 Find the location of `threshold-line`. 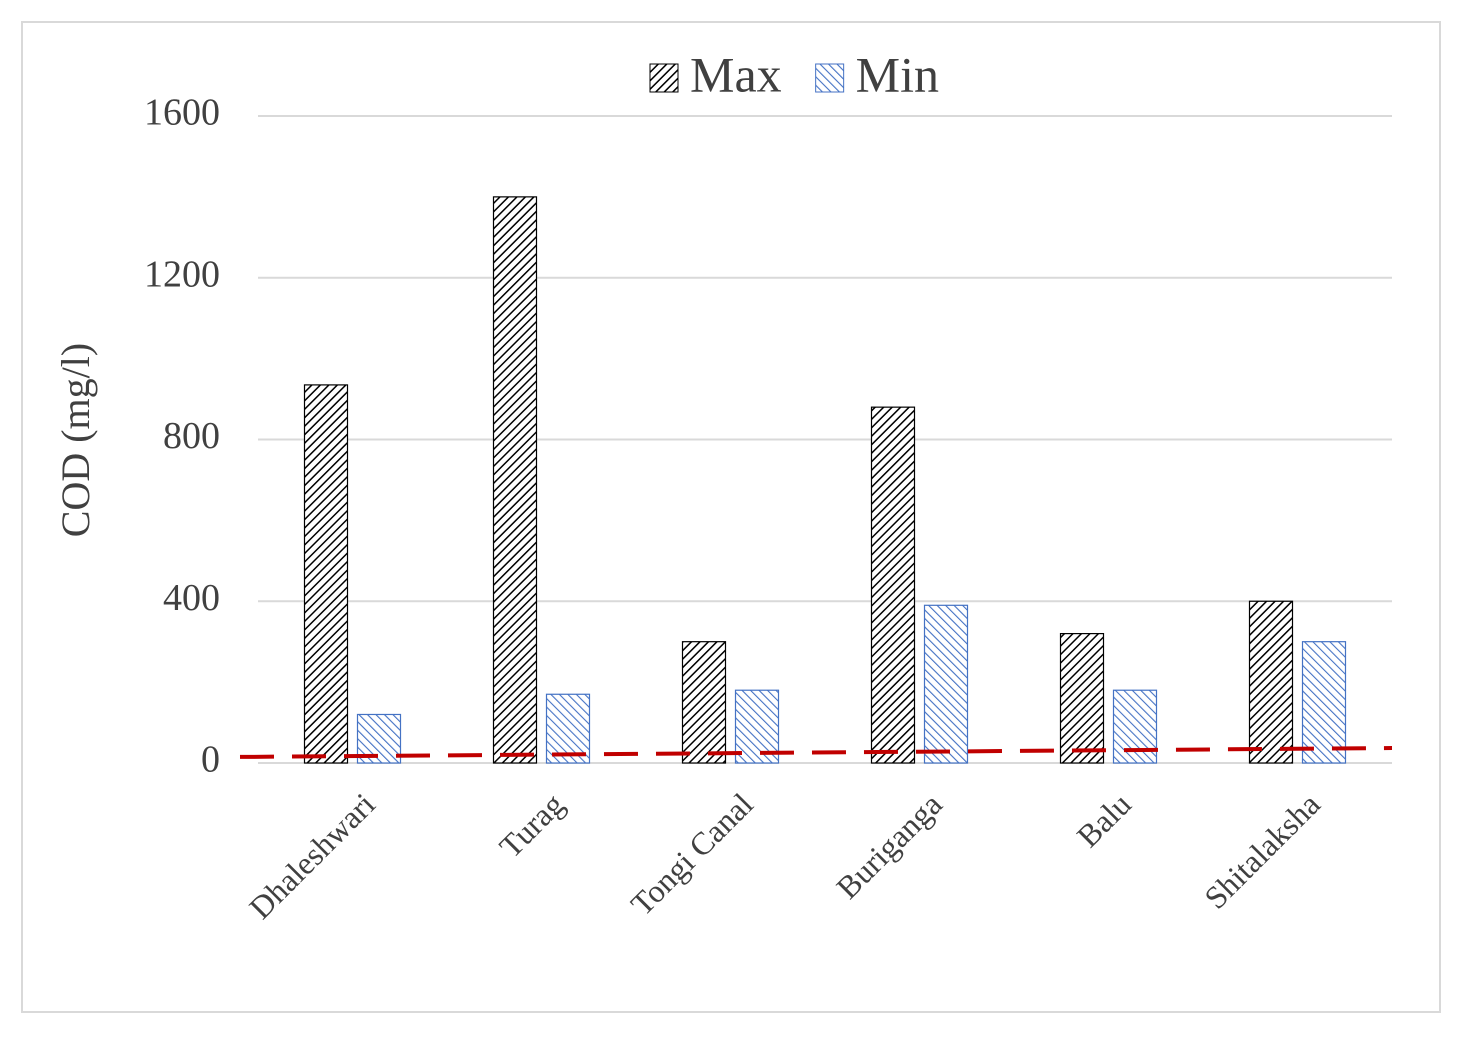

threshold-line is located at coordinates (816, 752).